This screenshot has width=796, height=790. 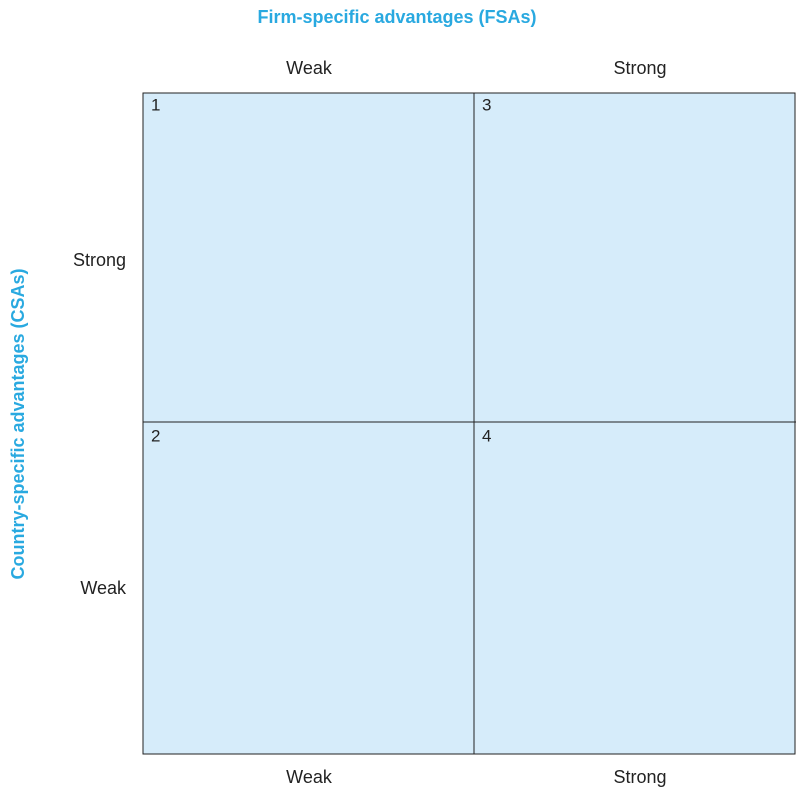 What do you see at coordinates (18, 423) in the screenshot?
I see `y-axis-title: Country-specific advantages (CSAs)` at bounding box center [18, 423].